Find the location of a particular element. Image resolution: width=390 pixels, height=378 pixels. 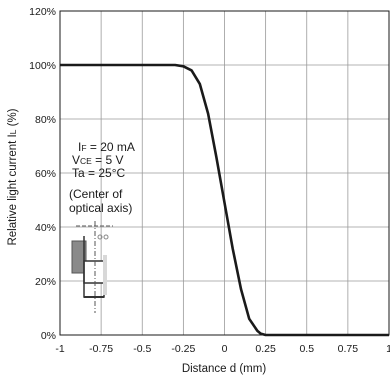

y-tick-labels: 0% 20% 40% 60% 80% 100% 120% is located at coordinates (42, 174).